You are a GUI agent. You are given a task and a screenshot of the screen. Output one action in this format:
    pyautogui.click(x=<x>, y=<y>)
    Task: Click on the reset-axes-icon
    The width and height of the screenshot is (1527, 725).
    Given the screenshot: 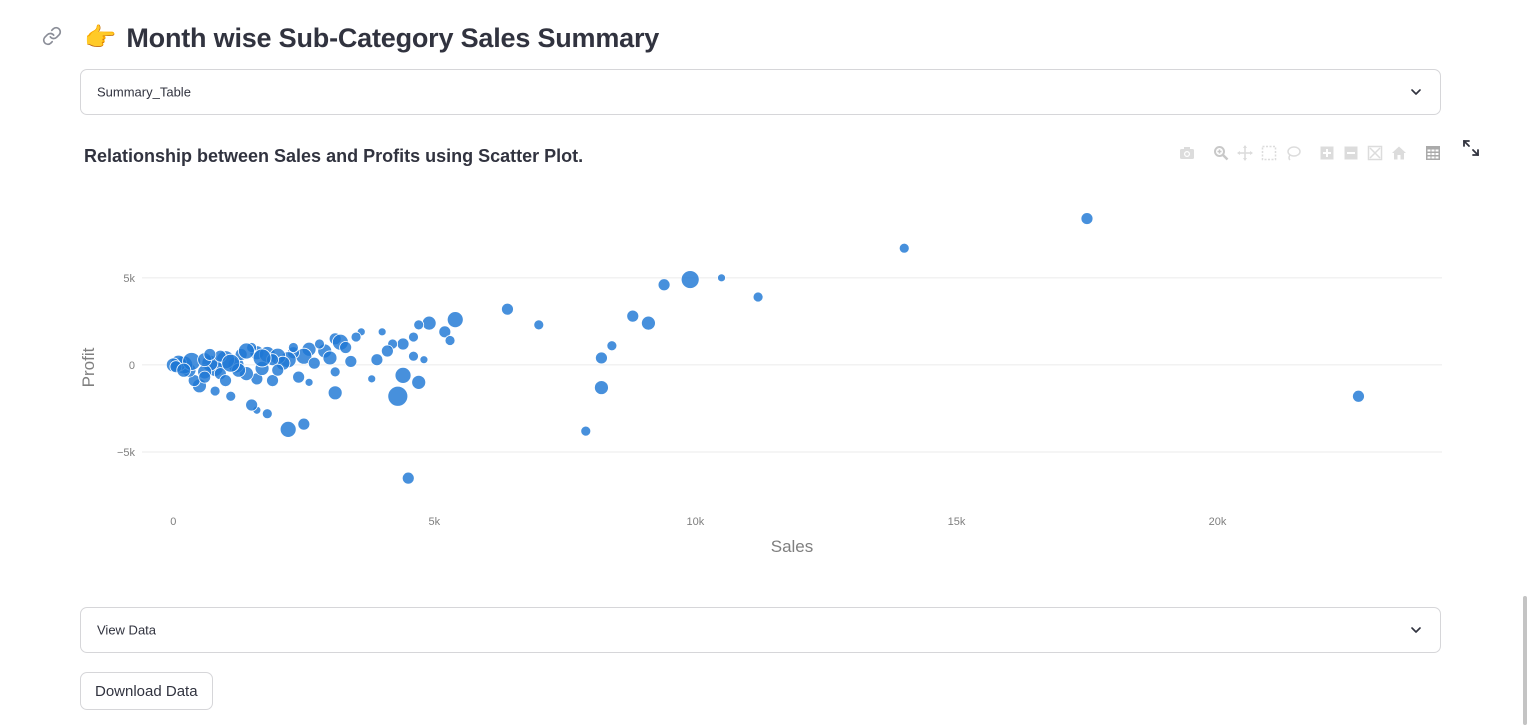 What is the action you would take?
    pyautogui.click(x=1399, y=153)
    